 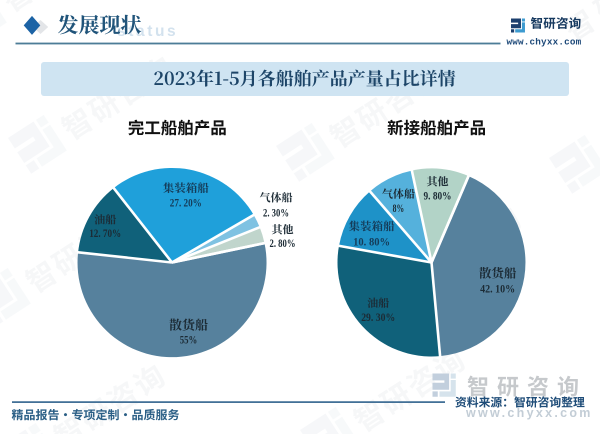 What do you see at coordinates (399, 209) in the screenshot?
I see `svg-text: 8%` at bounding box center [399, 209].